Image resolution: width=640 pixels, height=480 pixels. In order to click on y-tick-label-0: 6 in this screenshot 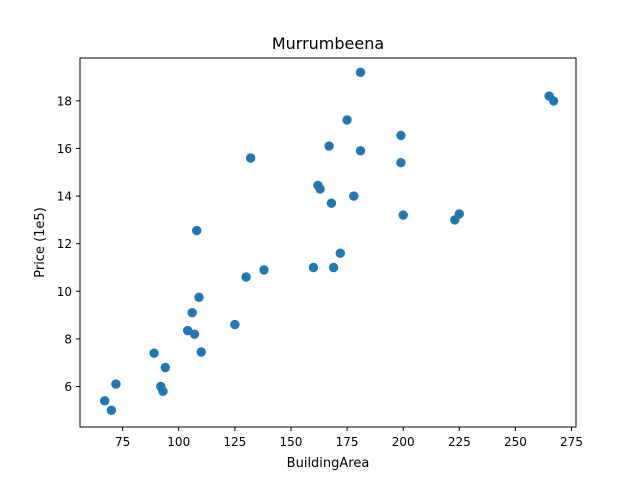, I will do `click(68, 387)`.